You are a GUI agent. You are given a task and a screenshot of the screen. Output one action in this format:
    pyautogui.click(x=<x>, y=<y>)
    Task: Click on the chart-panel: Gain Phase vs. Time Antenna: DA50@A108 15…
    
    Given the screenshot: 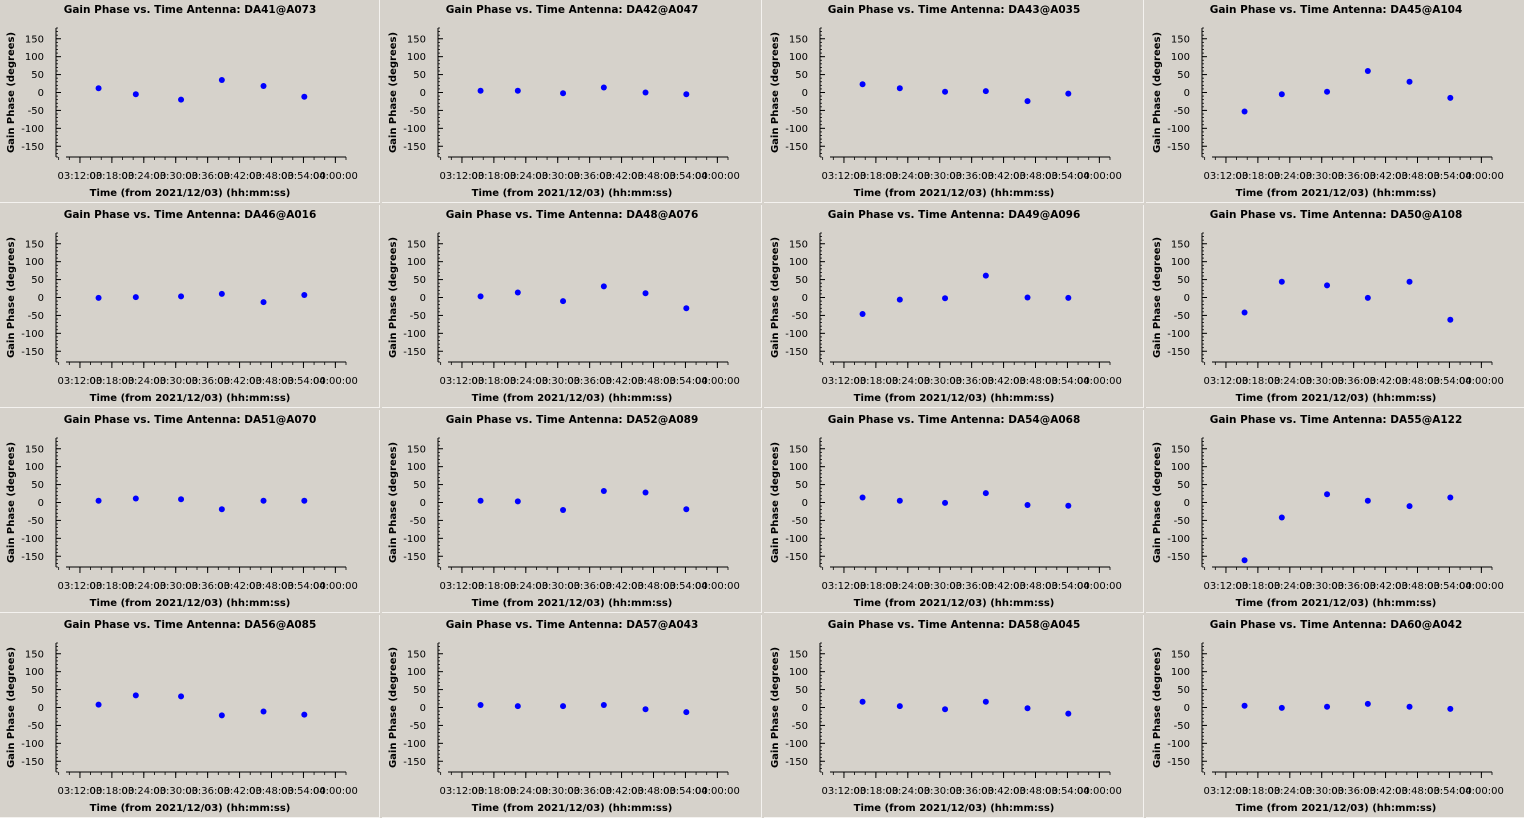 What is the action you would take?
    pyautogui.click(x=1335, y=306)
    